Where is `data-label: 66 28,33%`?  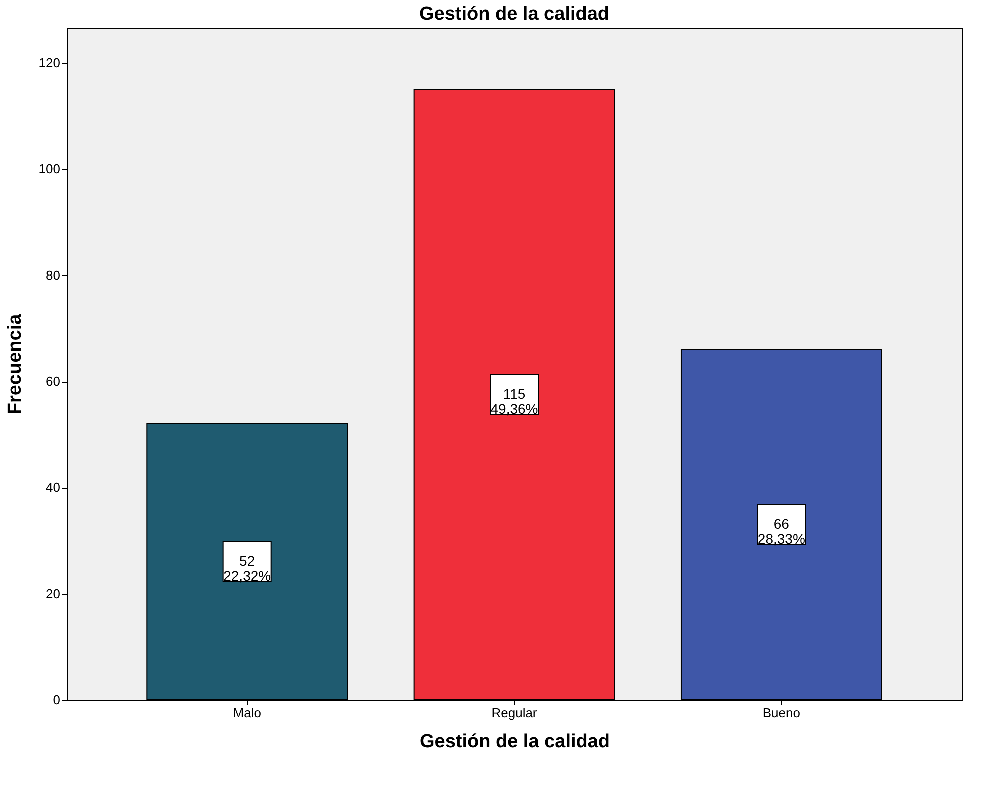 data-label: 66 28,33% is located at coordinates (782, 531).